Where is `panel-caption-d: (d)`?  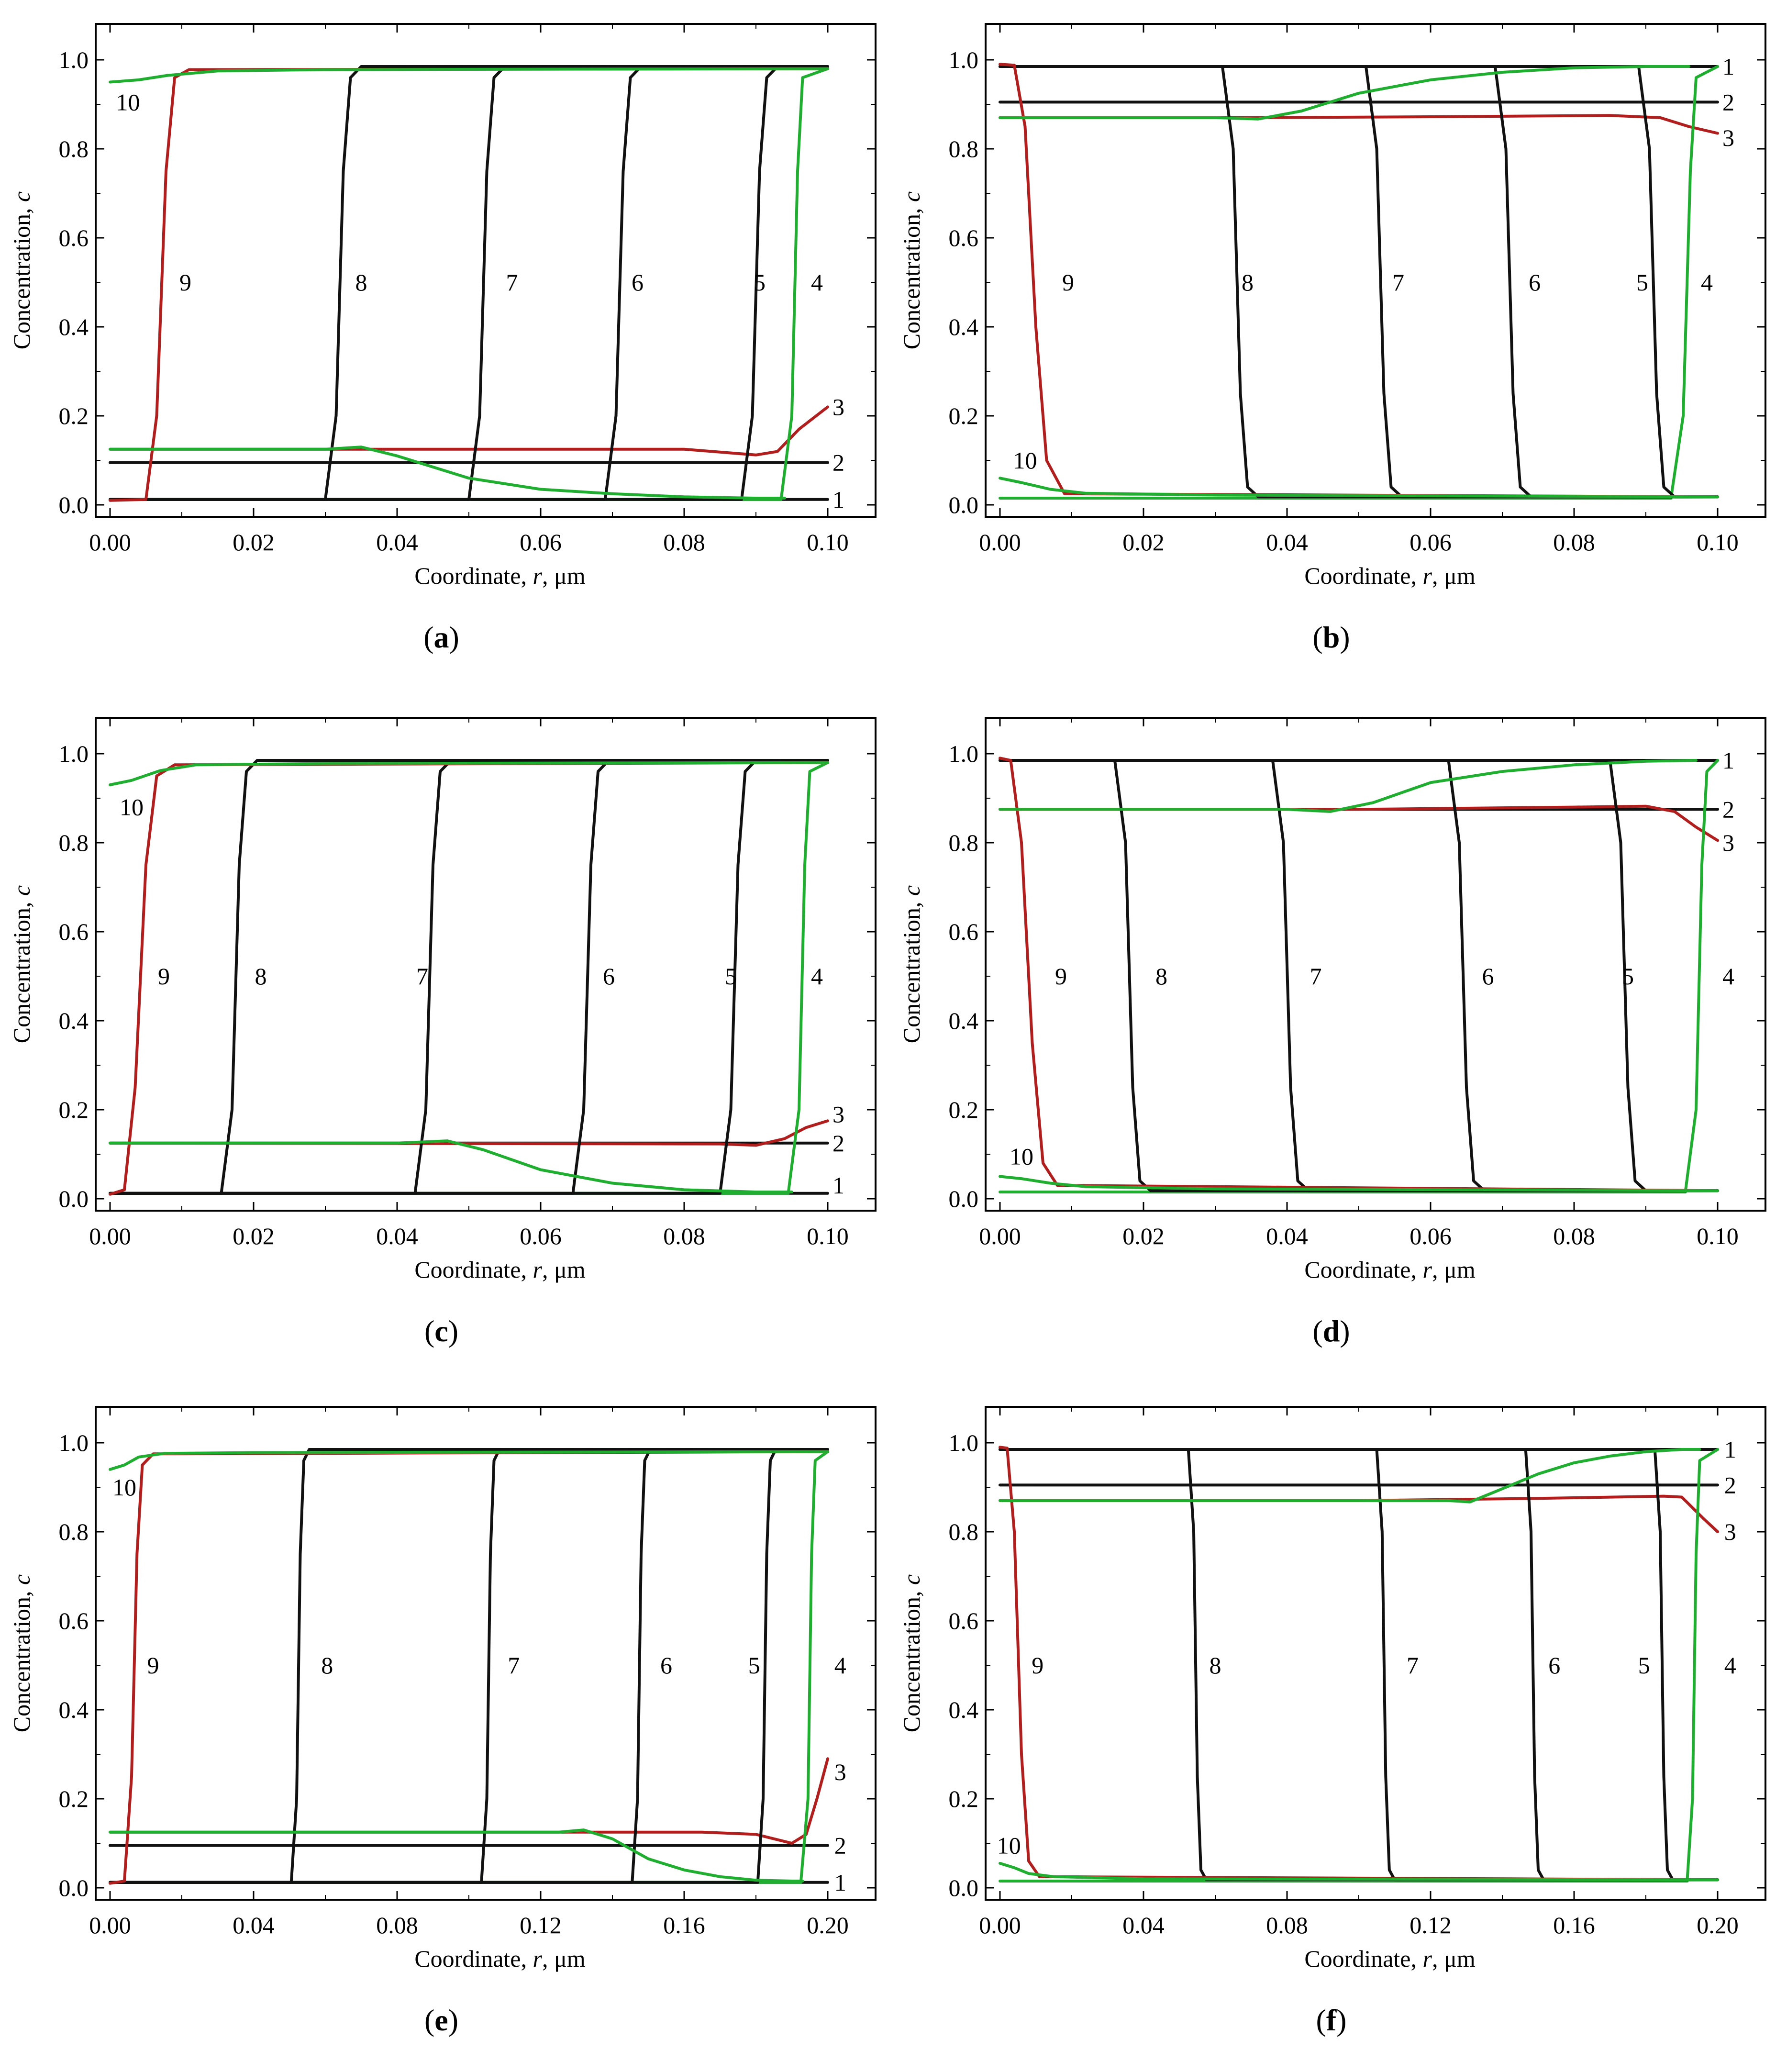 panel-caption-d: (d) is located at coordinates (1331, 1331).